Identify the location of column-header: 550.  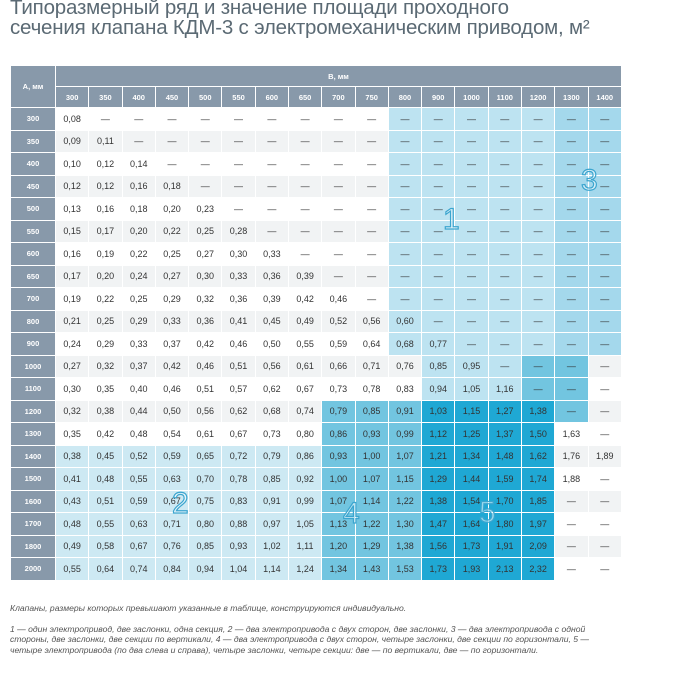
(238, 97).